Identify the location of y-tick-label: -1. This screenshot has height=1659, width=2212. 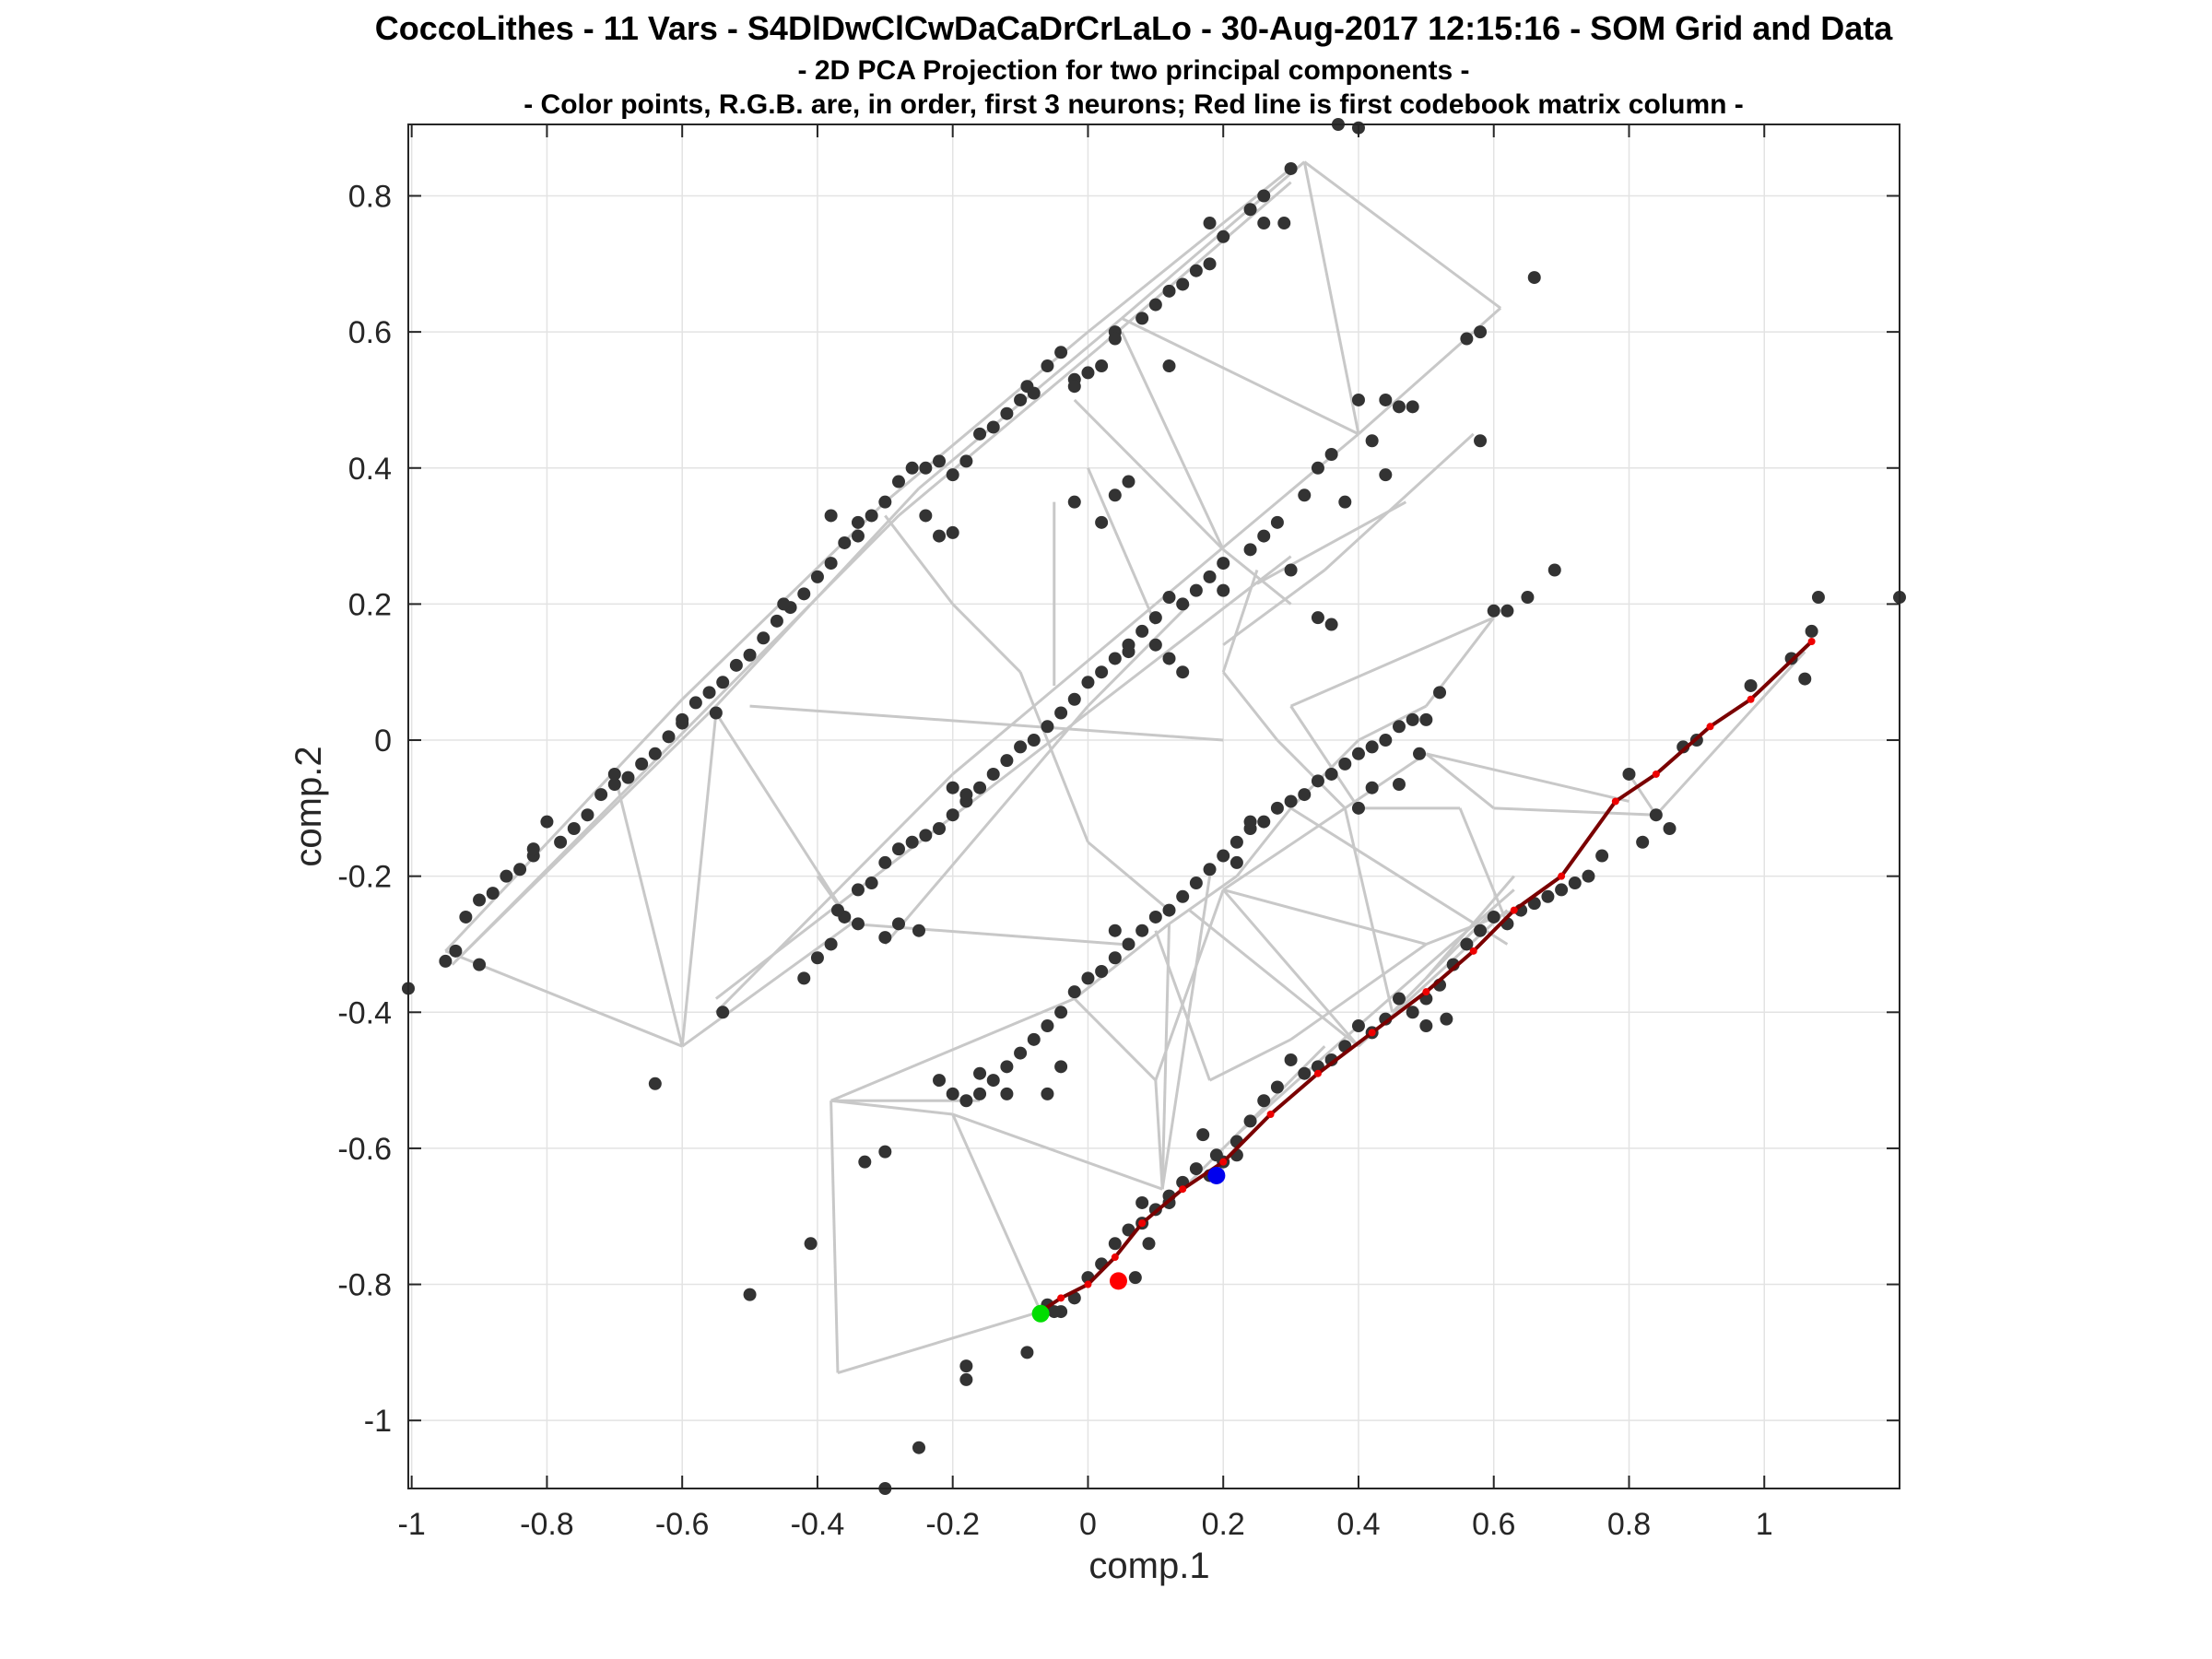
(378, 1421).